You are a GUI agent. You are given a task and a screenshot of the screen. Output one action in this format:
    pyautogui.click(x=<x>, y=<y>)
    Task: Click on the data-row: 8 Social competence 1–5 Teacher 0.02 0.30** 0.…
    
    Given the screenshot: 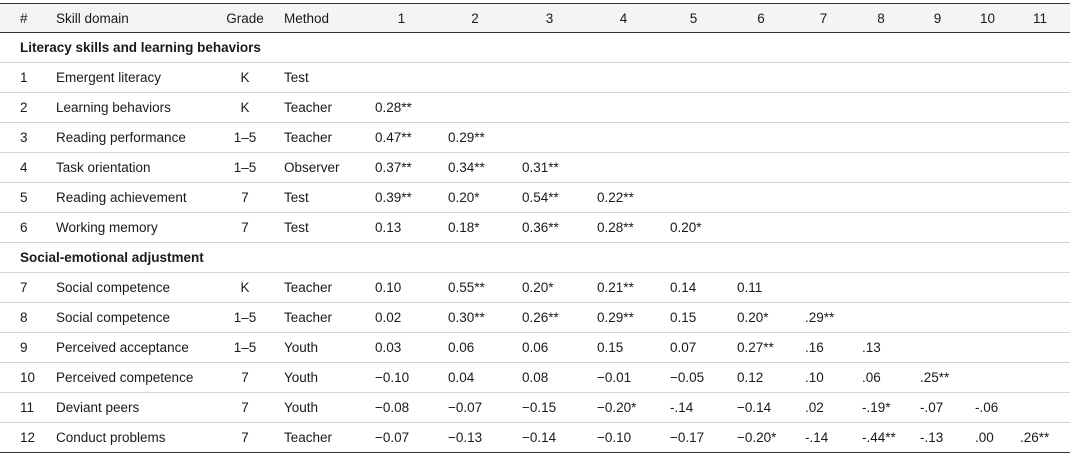 What is the action you would take?
    pyautogui.click(x=535, y=317)
    